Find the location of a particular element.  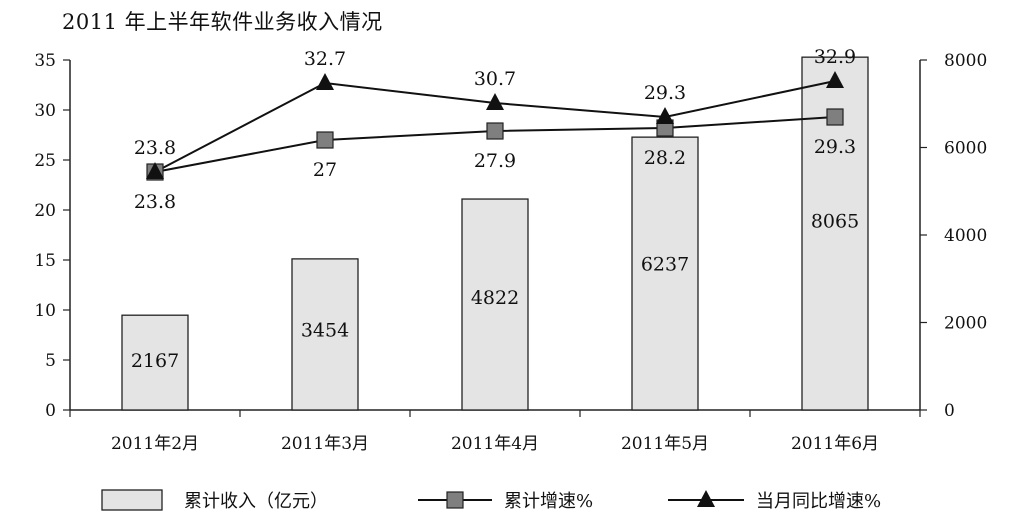

left-tick-label: 25 is located at coordinates (45, 161).